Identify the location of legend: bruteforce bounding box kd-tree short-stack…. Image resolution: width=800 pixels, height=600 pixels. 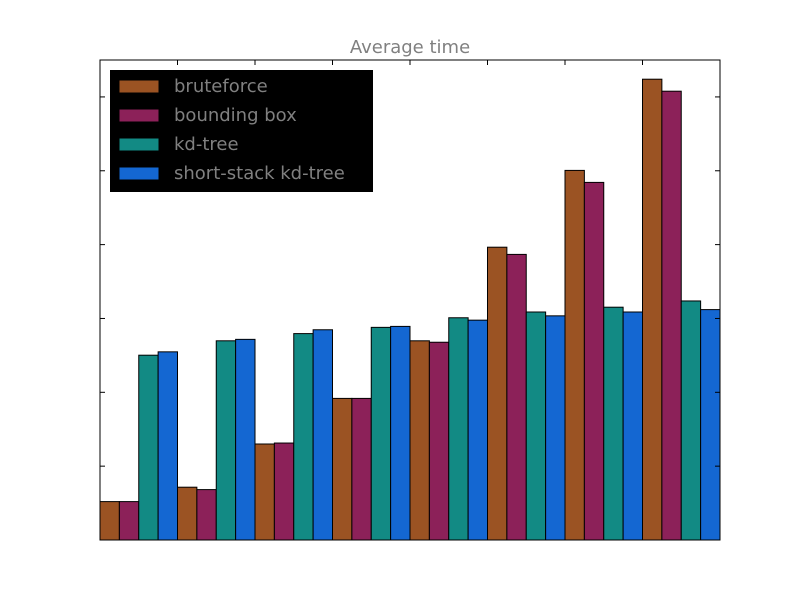
(241, 131).